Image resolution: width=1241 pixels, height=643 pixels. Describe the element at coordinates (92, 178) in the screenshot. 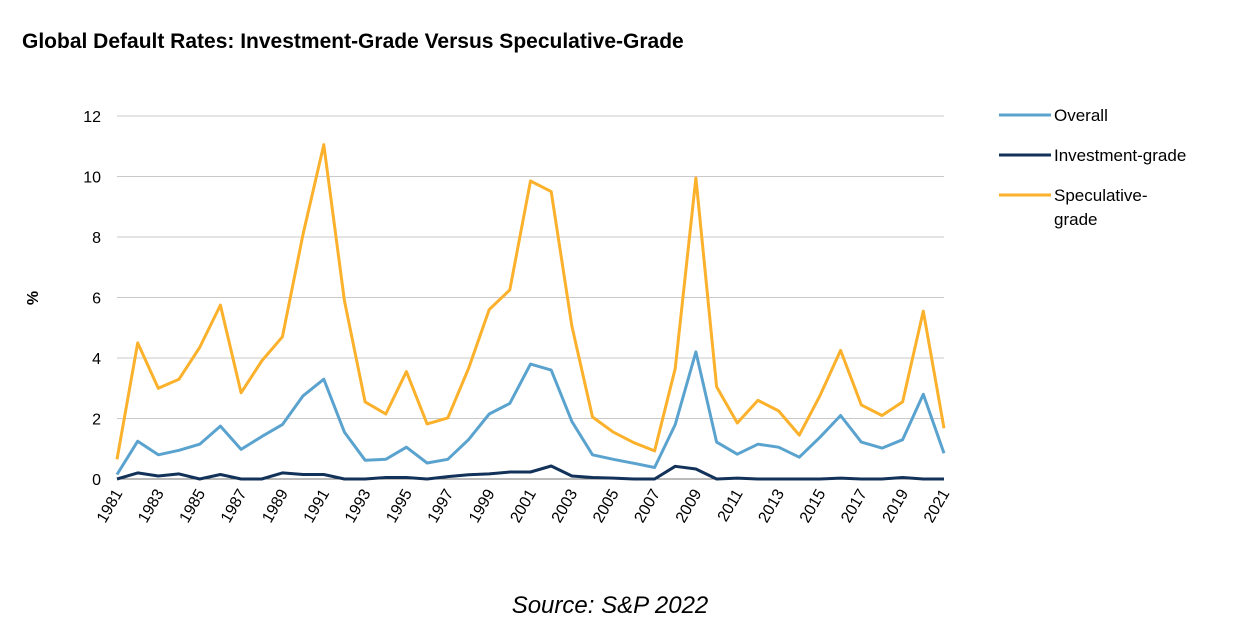

I see `y-tick-label: 10` at that location.